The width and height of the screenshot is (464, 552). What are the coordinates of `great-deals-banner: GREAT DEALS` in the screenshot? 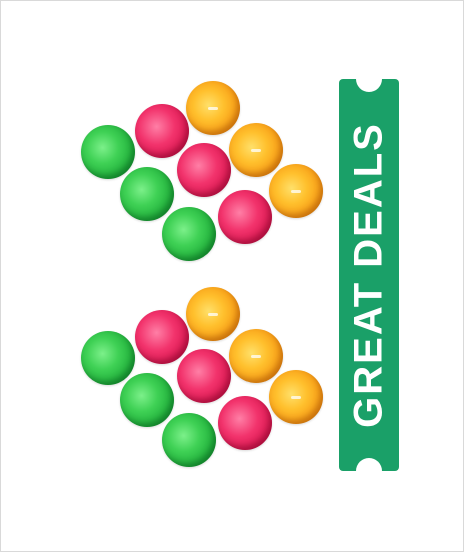 It's located at (369, 275).